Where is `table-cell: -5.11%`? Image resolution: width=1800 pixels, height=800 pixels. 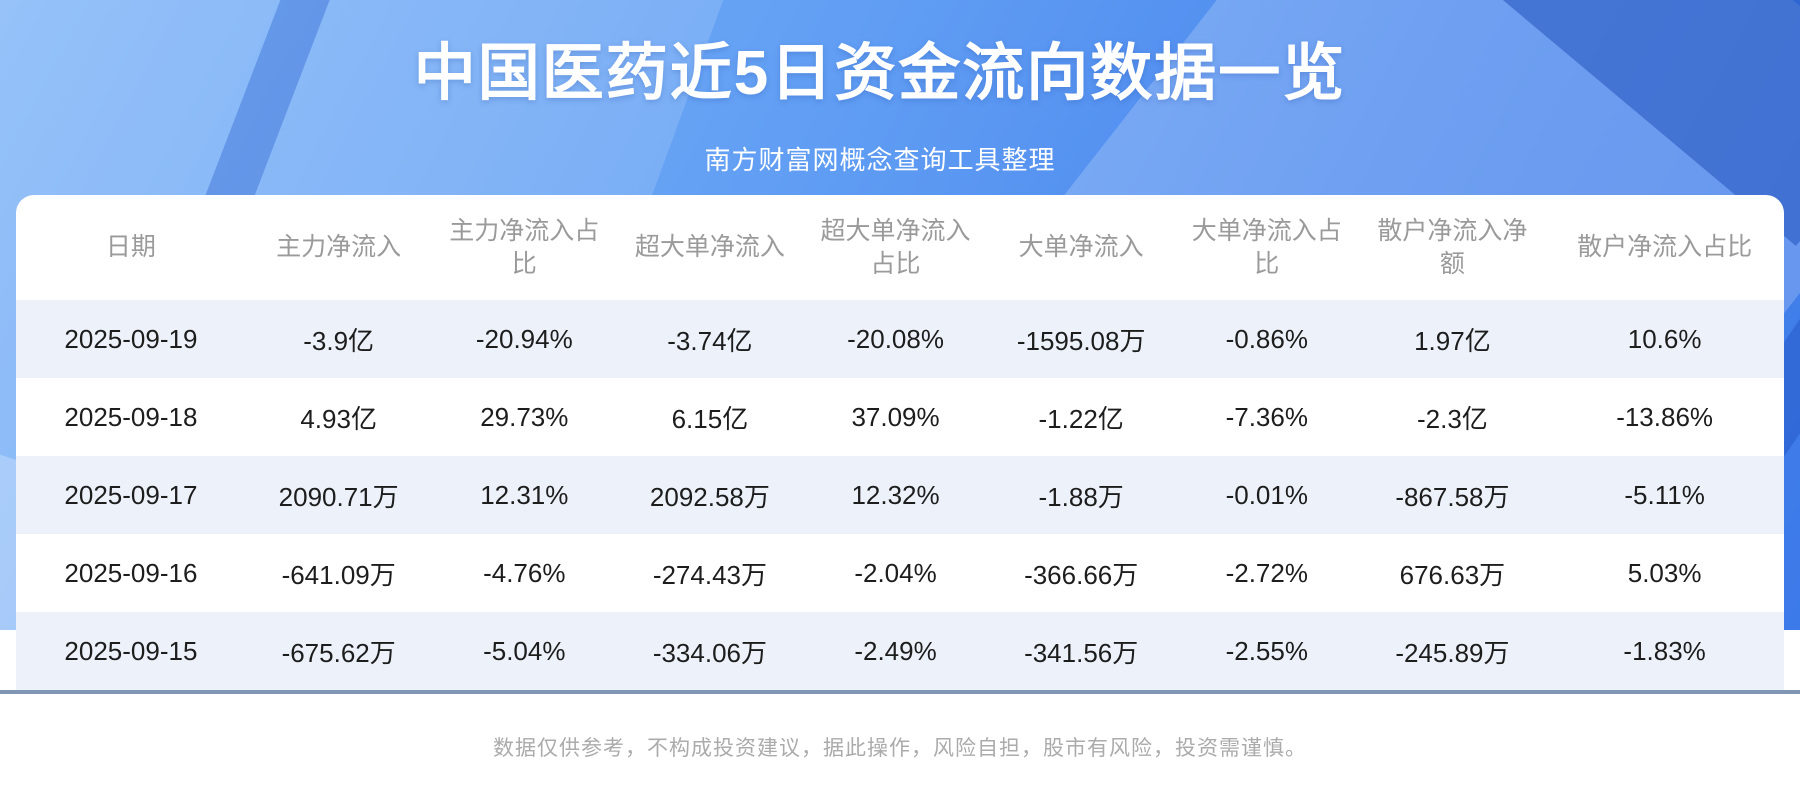
table-cell: -5.11% is located at coordinates (1664, 494).